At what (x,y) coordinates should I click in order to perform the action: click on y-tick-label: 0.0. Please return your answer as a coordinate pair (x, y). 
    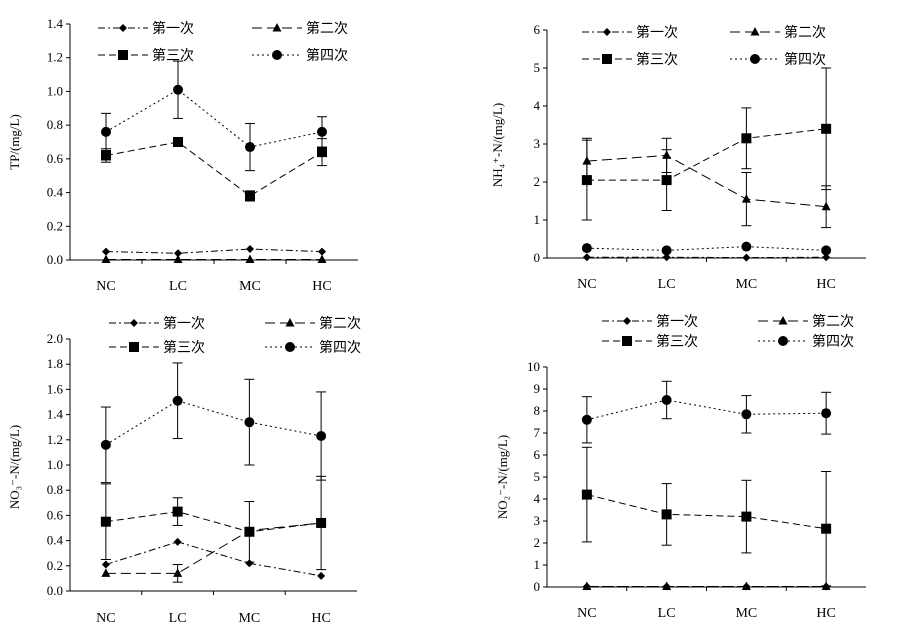
    Looking at the image, I should click on (55, 259).